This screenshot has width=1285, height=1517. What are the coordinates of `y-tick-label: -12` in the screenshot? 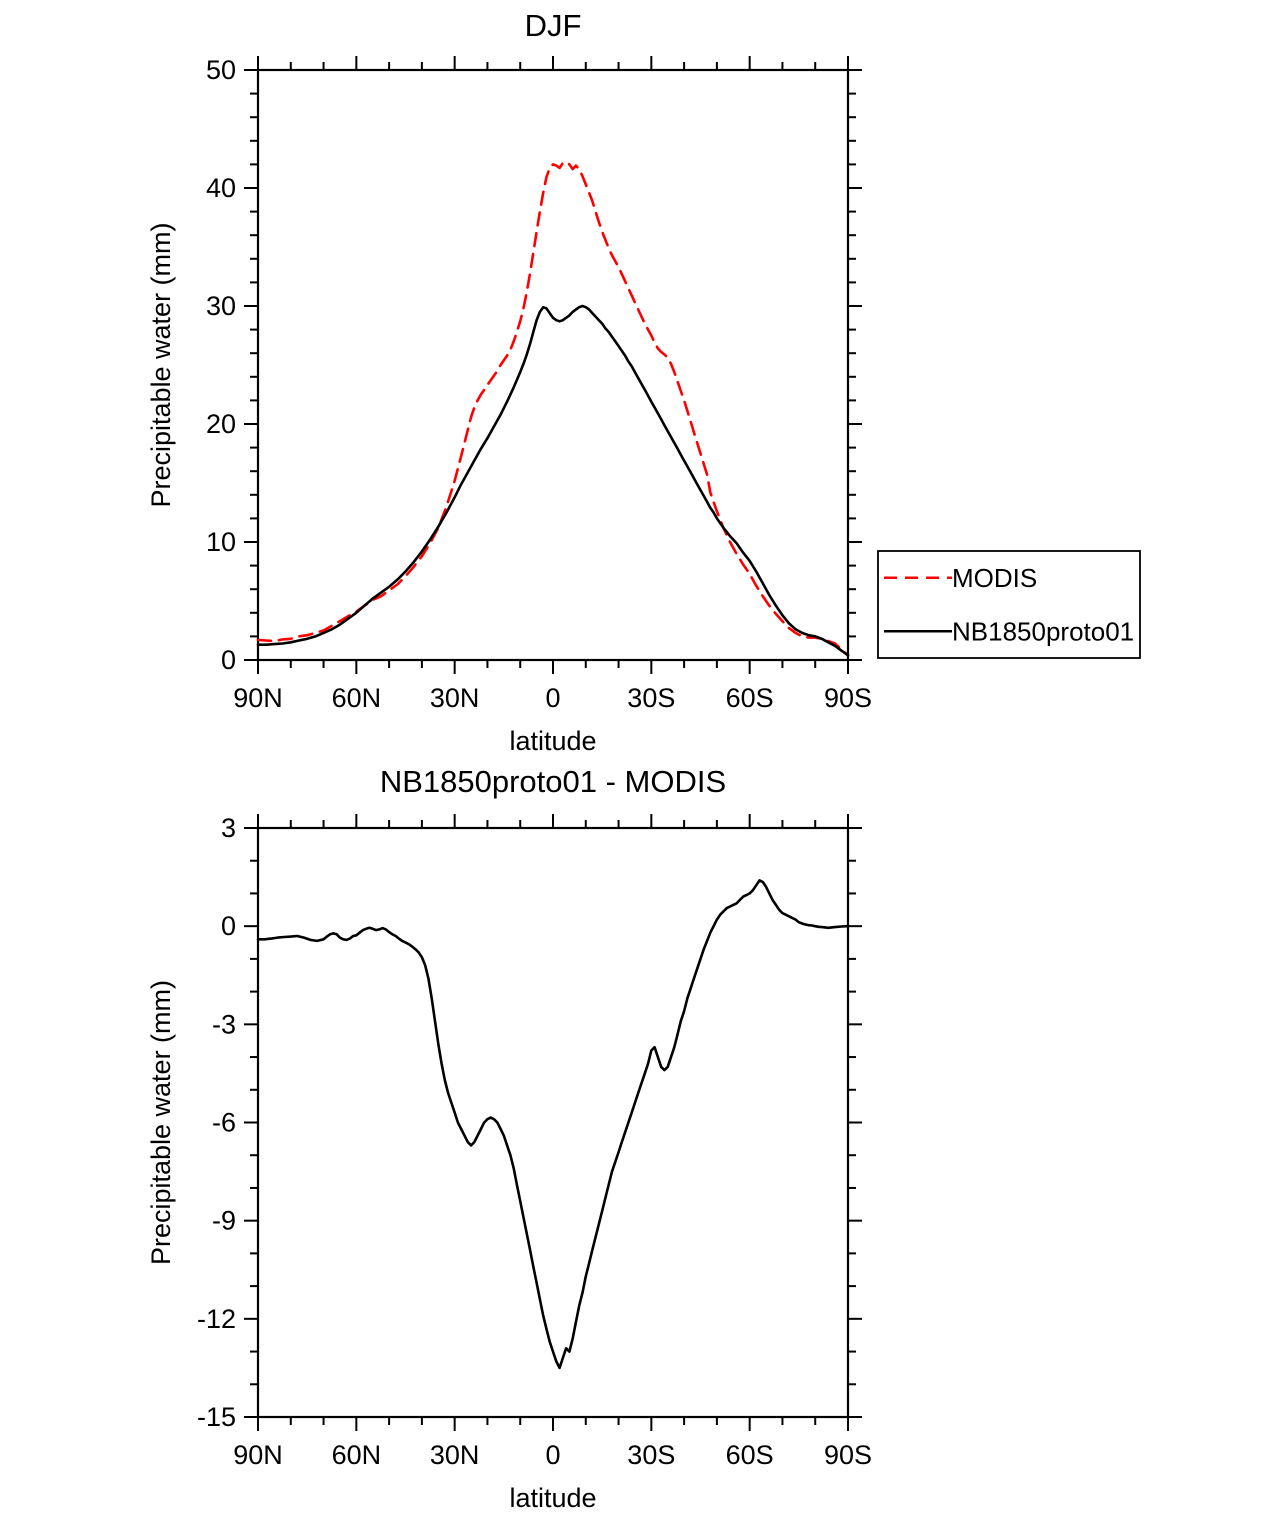 It's located at (216, 1319).